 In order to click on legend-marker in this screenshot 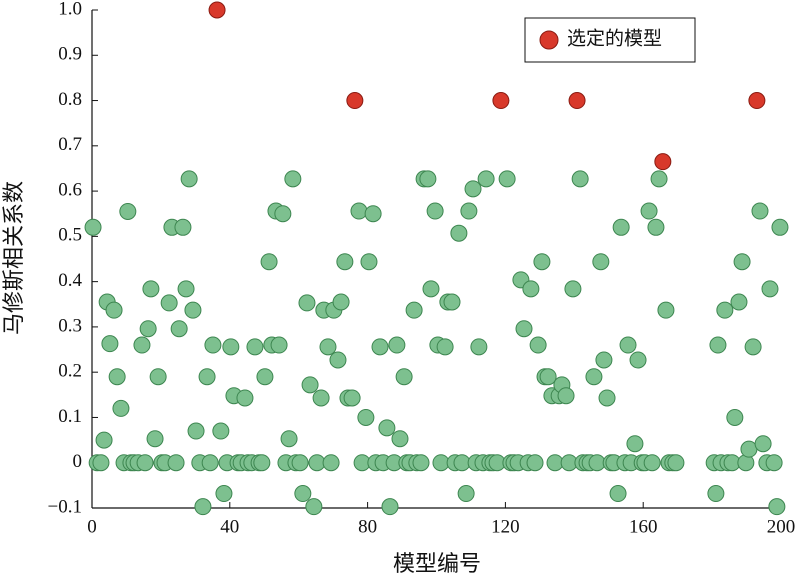, I will do `click(549, 40)`.